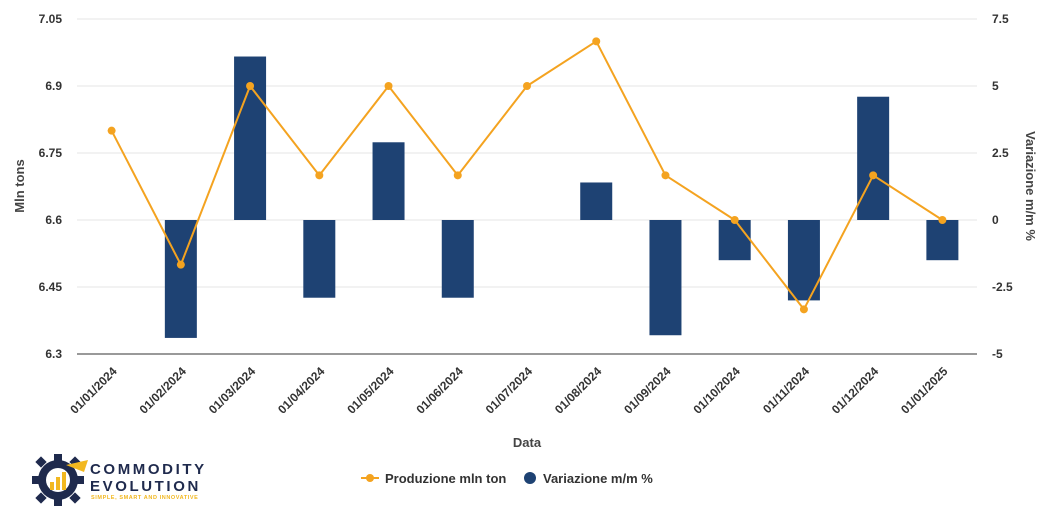 The width and height of the screenshot is (1046, 513). I want to click on y-right-tick-label: -2.5, so click(1002, 287).